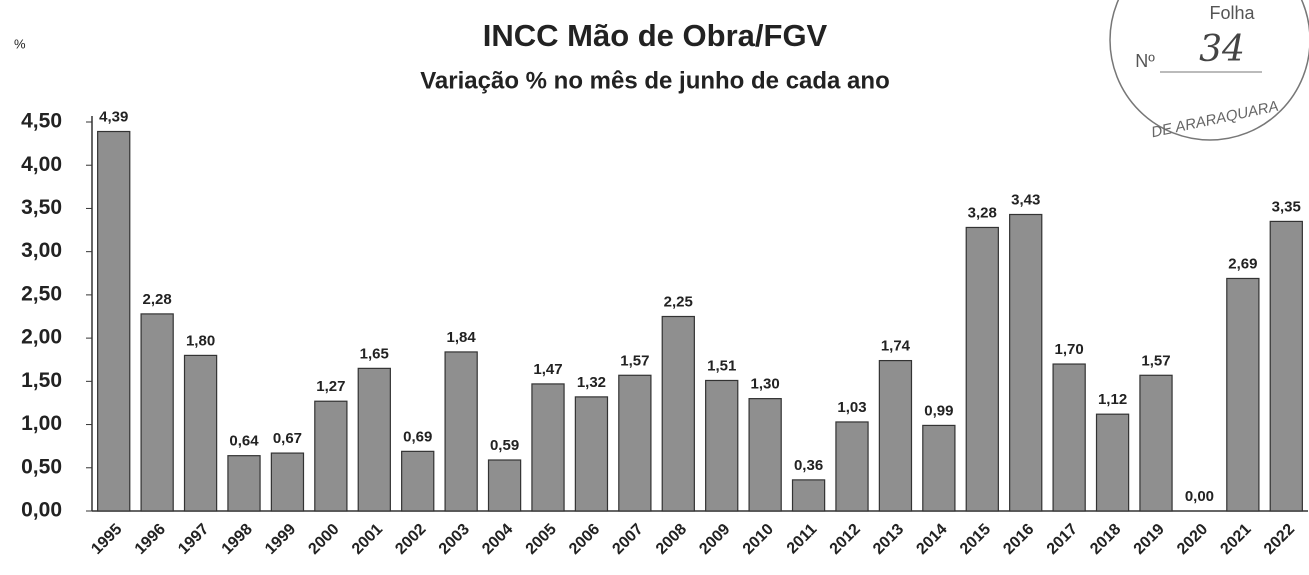  Describe the element at coordinates (41, 337) in the screenshot. I see `y-tick-label: 2,00` at that location.